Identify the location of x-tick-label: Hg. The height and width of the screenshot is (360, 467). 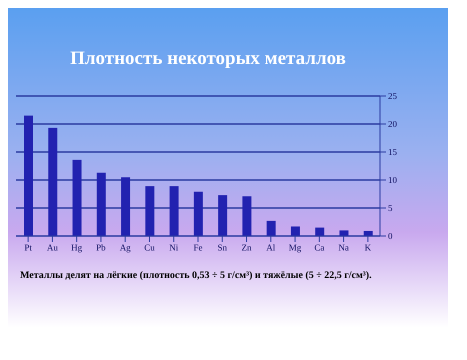
(77, 247).